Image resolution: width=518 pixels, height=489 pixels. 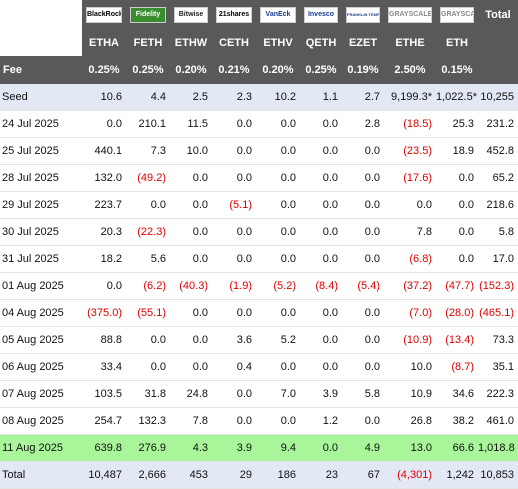 What do you see at coordinates (33, 421) in the screenshot?
I see `row-label: 08 Aug 2025` at bounding box center [33, 421].